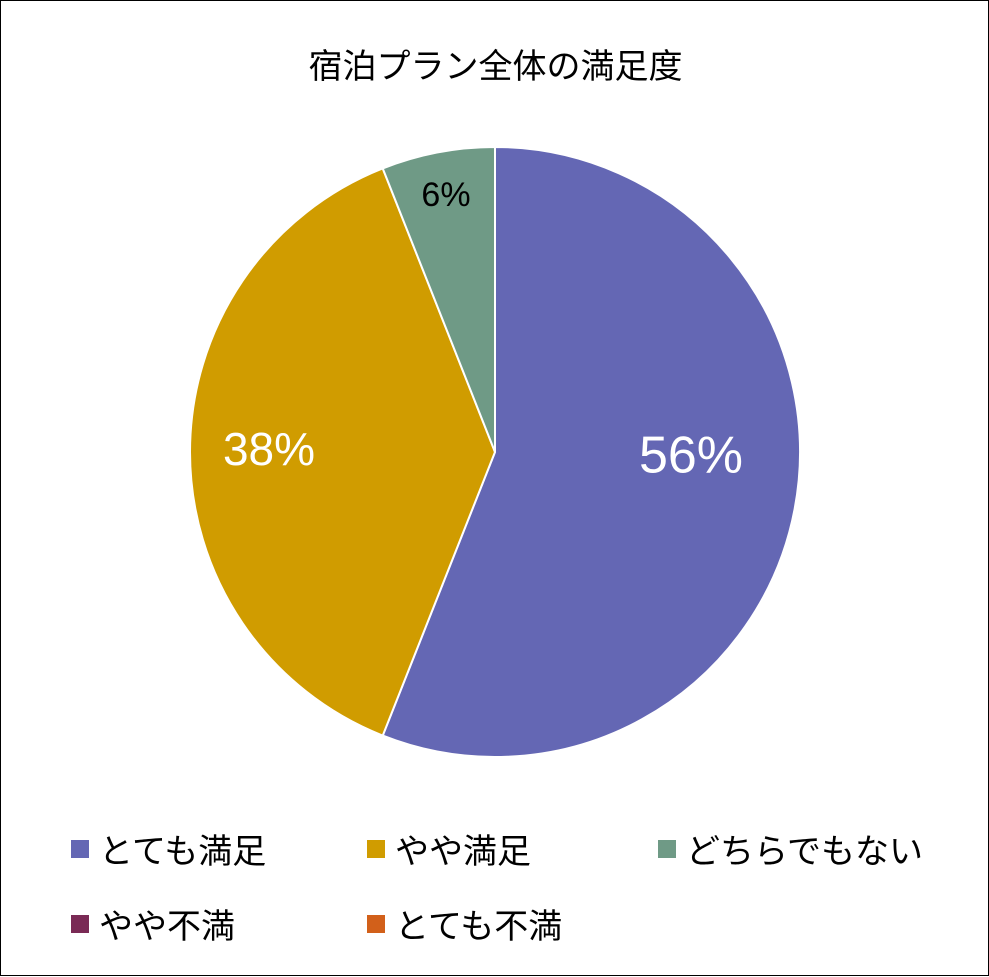 The image size is (989, 977). What do you see at coordinates (167, 927) in the screenshot?
I see `legend-label: やや不満` at bounding box center [167, 927].